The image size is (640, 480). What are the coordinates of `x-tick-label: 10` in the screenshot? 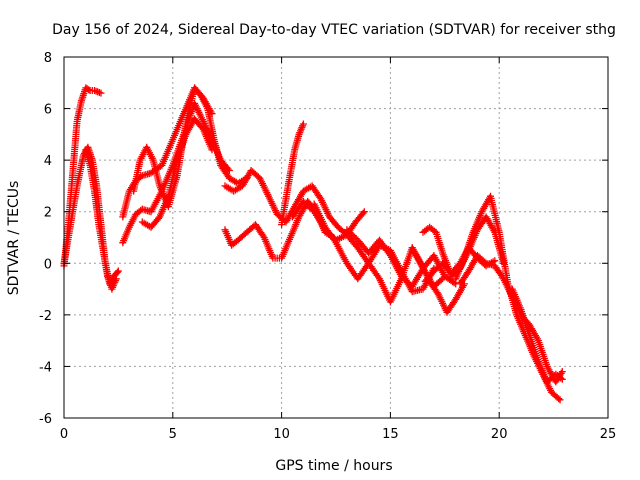 It's located at (281, 434).